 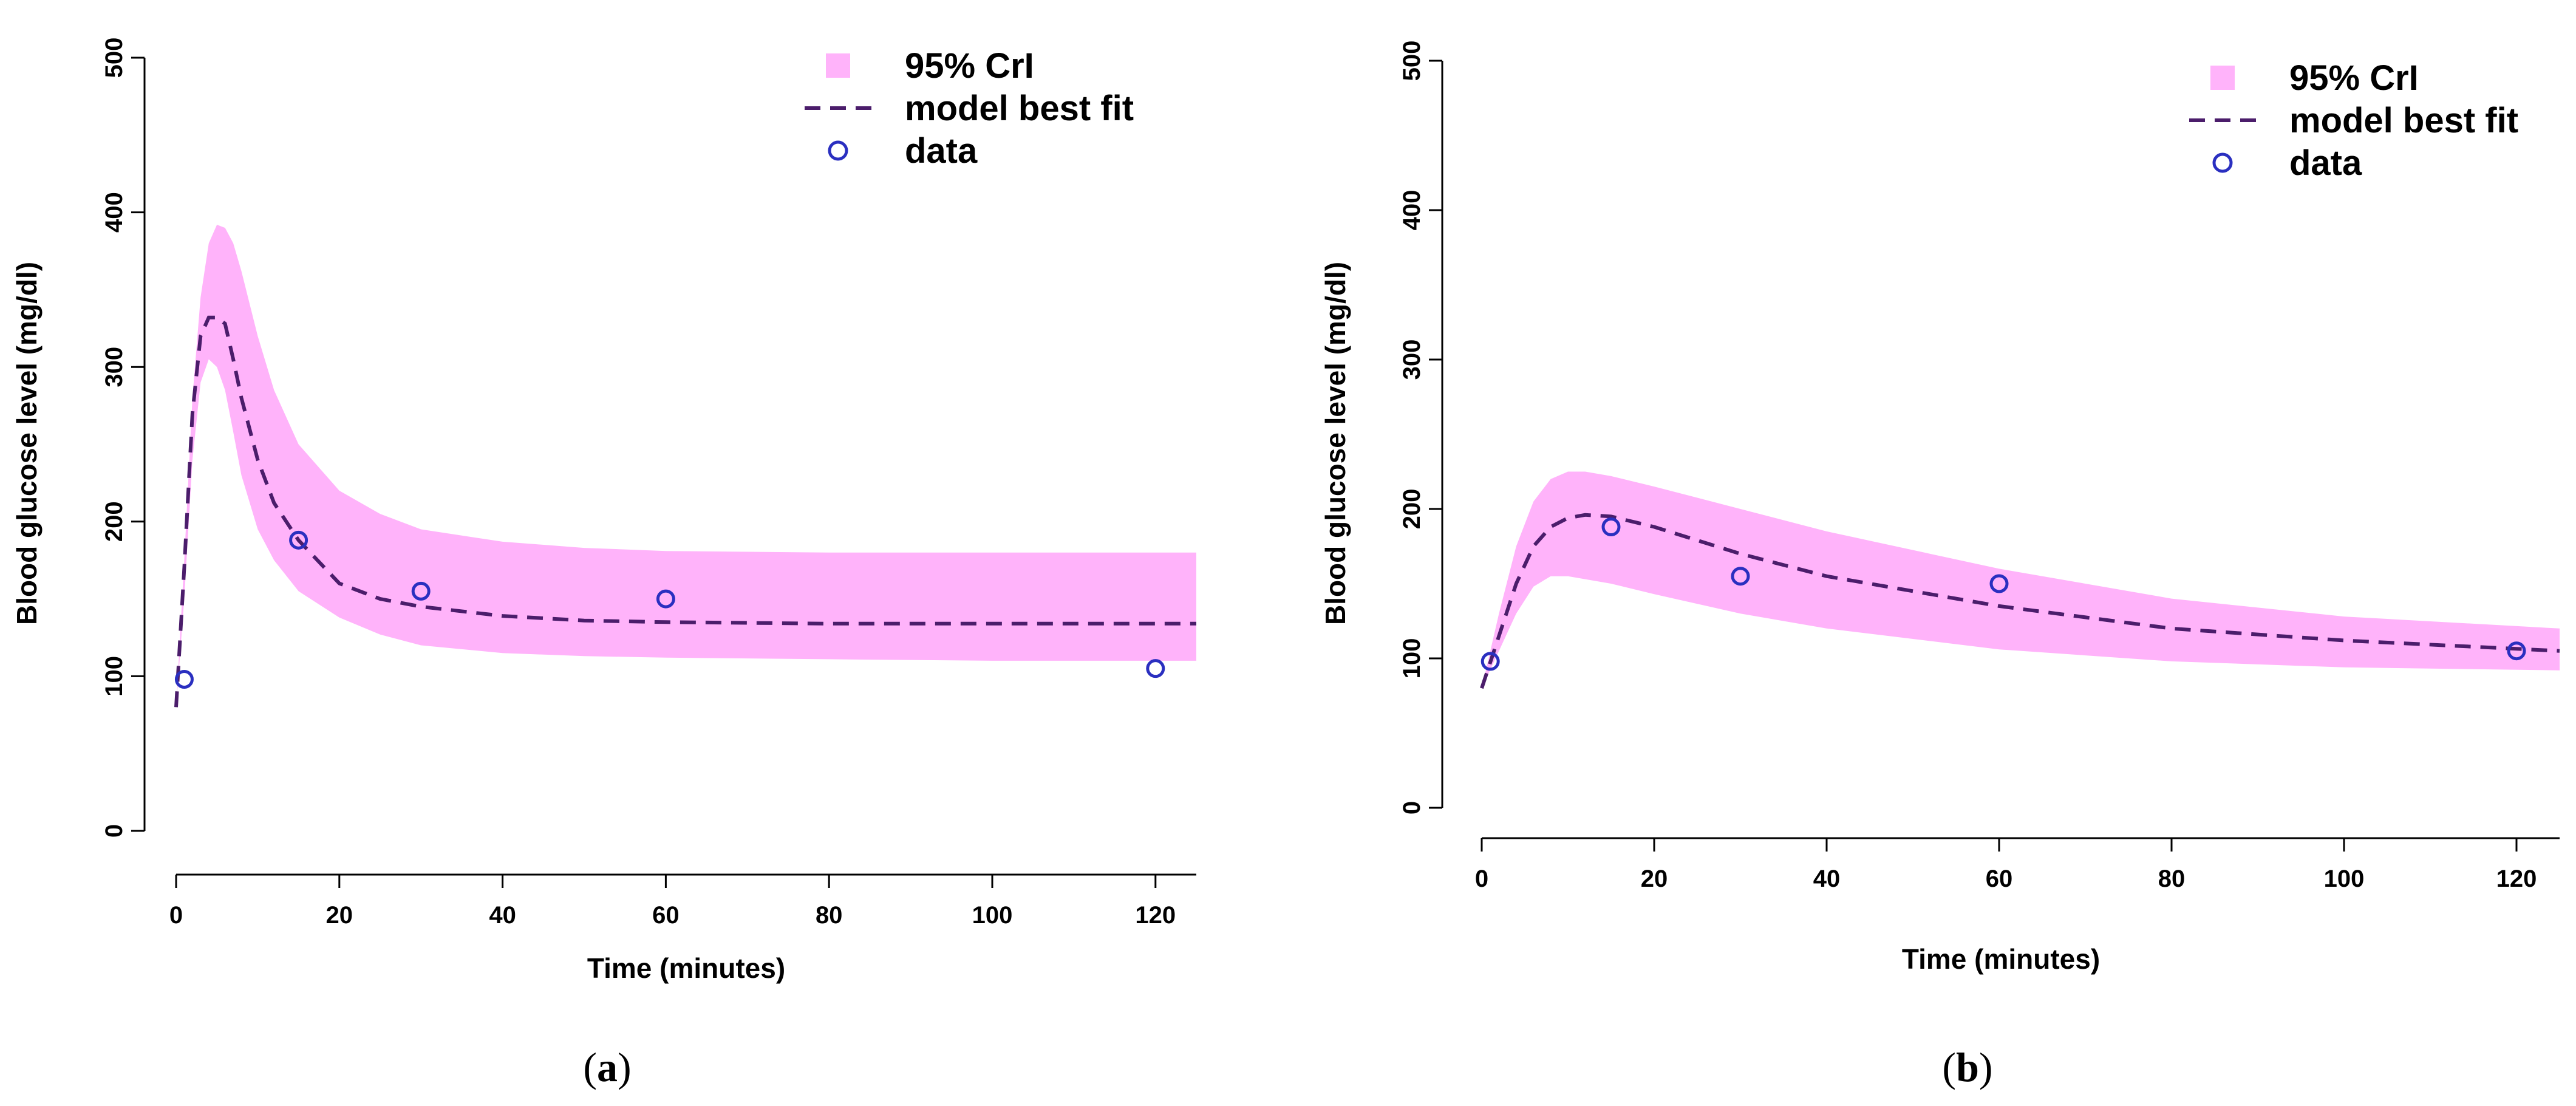 I want to click on legend-b: 95% CrI model best fit data, so click(x=2353, y=120).